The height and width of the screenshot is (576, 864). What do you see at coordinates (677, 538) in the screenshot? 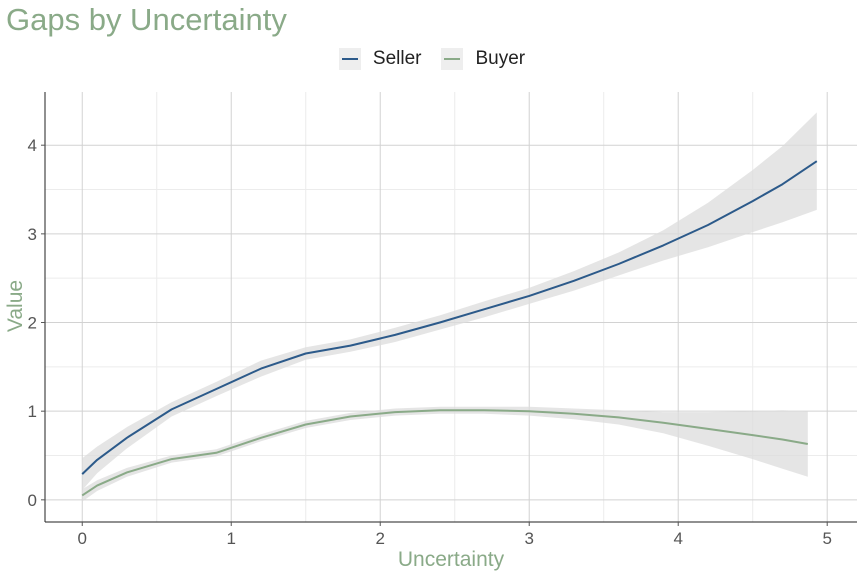
I see `x-tick-label: 4` at bounding box center [677, 538].